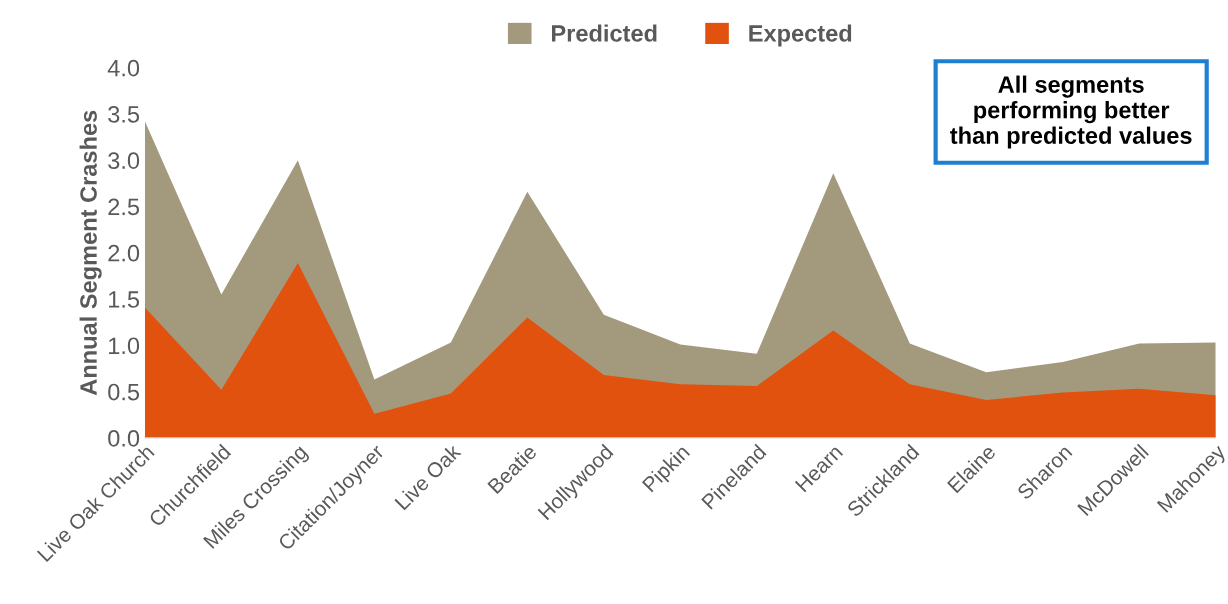 The image size is (1228, 604). Describe the element at coordinates (800, 35) in the screenshot. I see `legend-label: Expected` at that location.